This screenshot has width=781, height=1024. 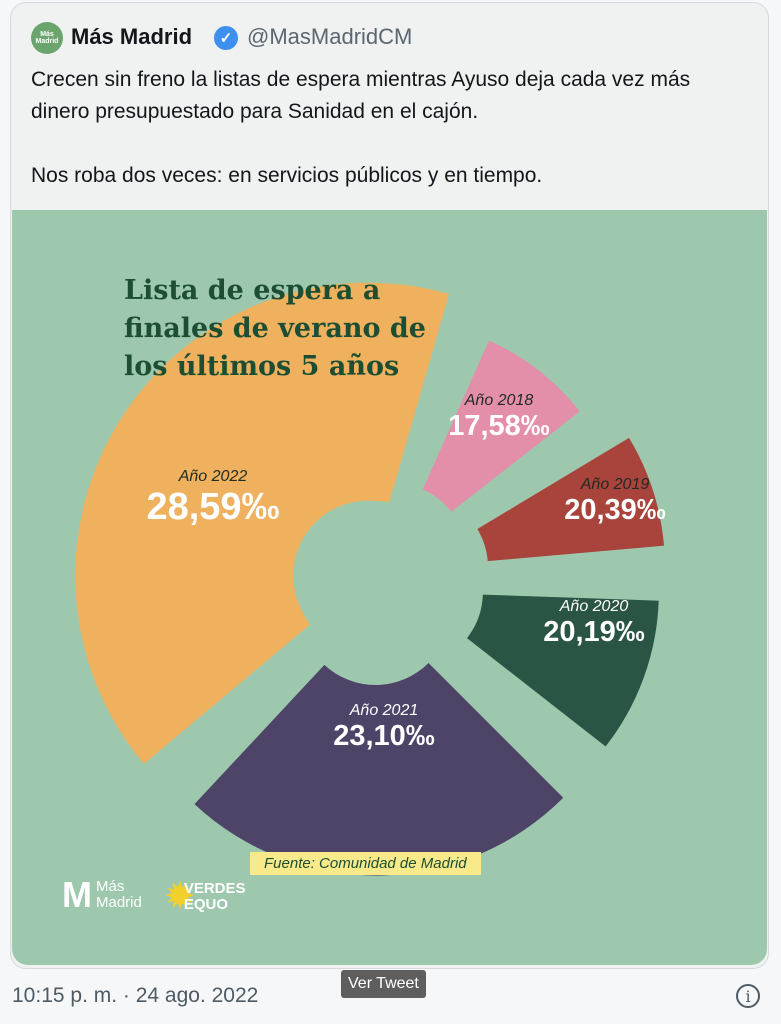 I want to click on view-tweet-tooltip: Ver Tweet, so click(x=383, y=984).